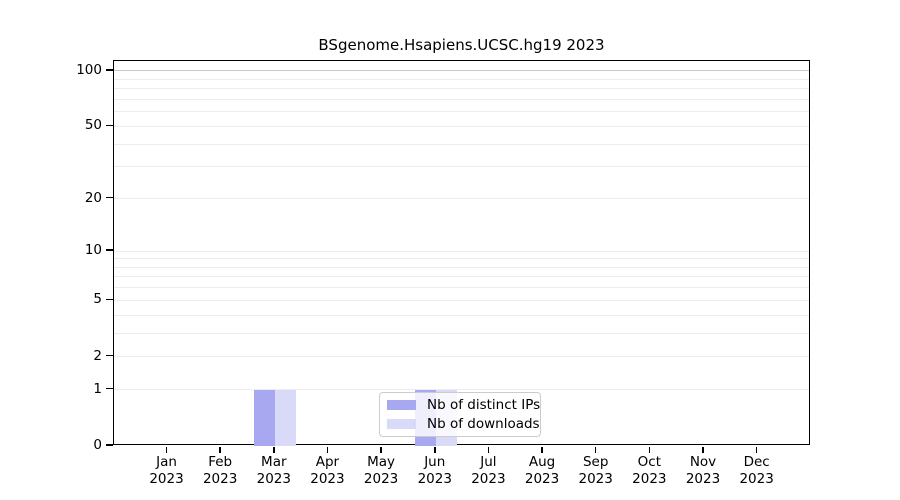 The width and height of the screenshot is (900, 500). Describe the element at coordinates (273, 470) in the screenshot. I see `x-tick-label: Mar 2023` at that location.